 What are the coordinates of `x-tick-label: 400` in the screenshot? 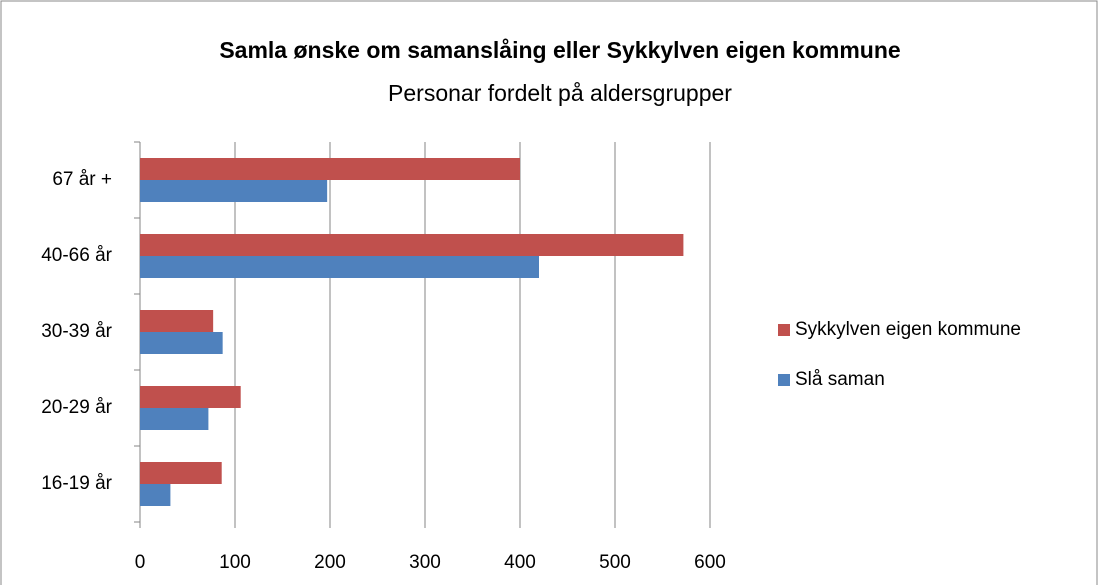 It's located at (520, 562).